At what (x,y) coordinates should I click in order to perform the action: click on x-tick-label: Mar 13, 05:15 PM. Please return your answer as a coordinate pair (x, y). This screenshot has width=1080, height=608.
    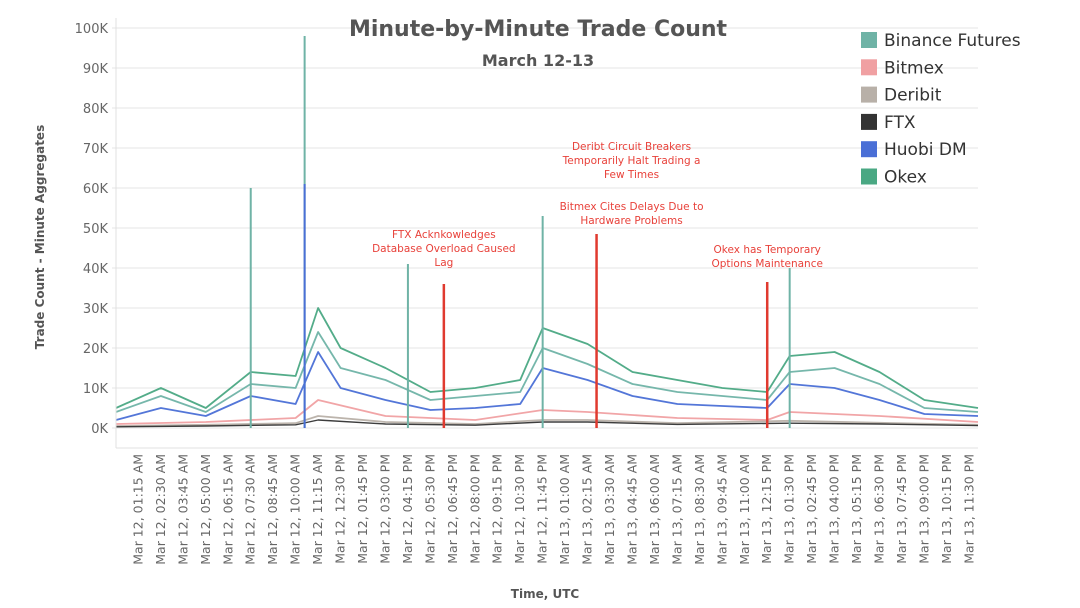
    Looking at the image, I should click on (856, 509).